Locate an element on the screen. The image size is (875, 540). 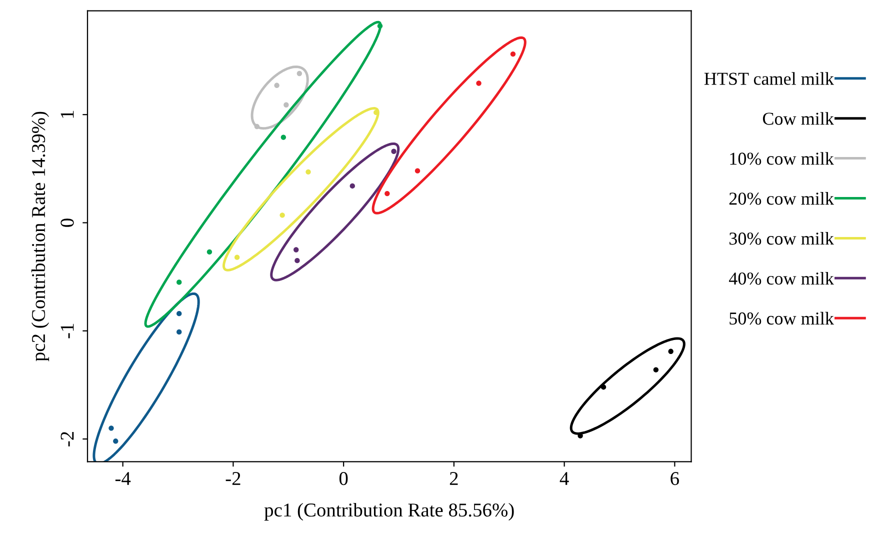
legend-label: 20% cow milk is located at coordinates (781, 198).